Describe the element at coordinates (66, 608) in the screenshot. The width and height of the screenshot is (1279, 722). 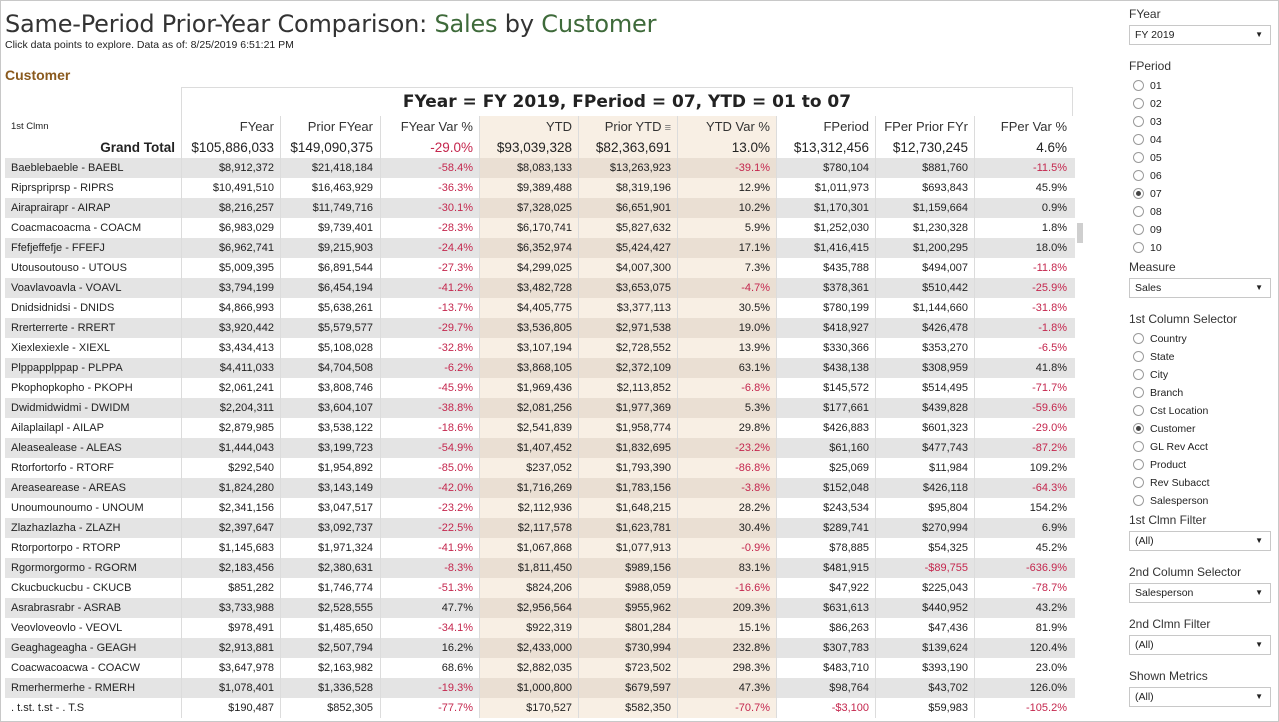
I see `row-label: Asrabrasrabr - ASRAB` at that location.